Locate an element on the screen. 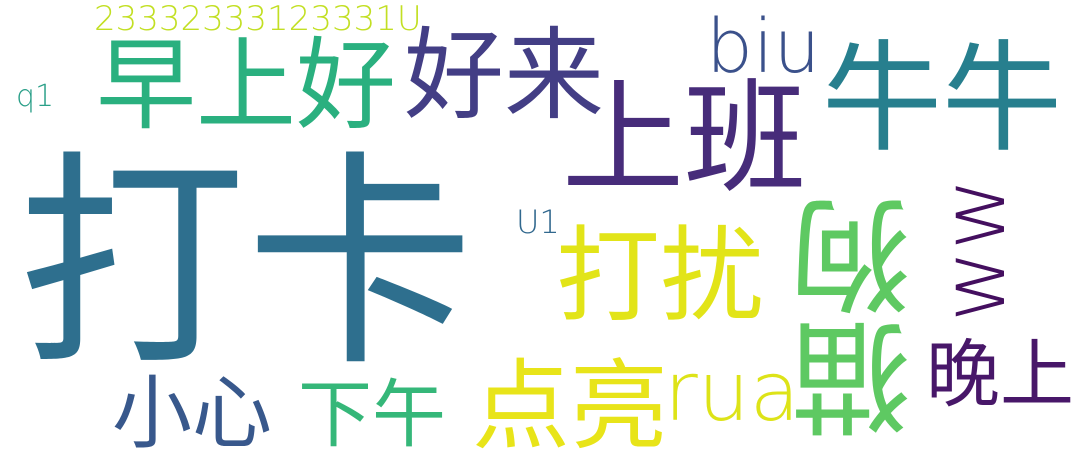  word-wanshang: 晚上 is located at coordinates (1000, 375).